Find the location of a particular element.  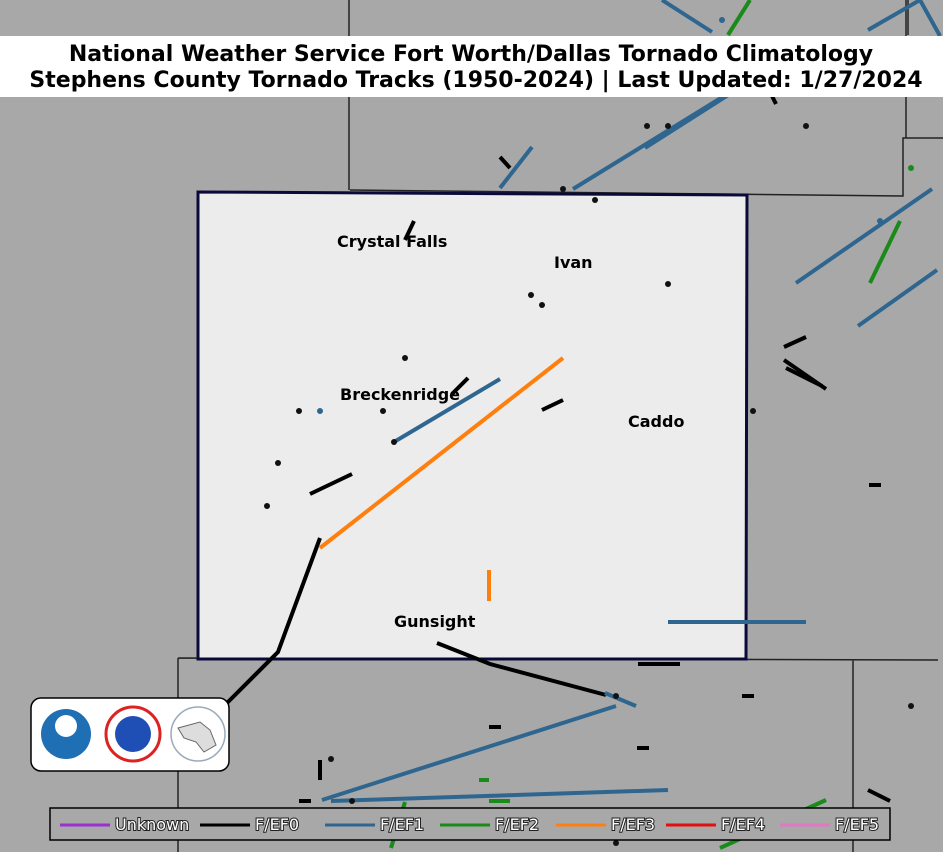

legend: Unknown F/EF0 F/EF1 F/EF2 F/EF3 F/EF4 F/EF5 is located at coordinates (470, 824).